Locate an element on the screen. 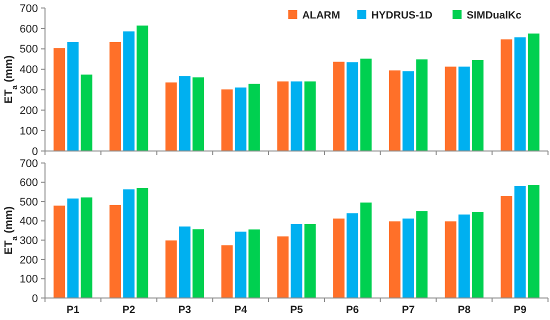 The image size is (550, 320). x-tick-label: P4 is located at coordinates (241, 310).